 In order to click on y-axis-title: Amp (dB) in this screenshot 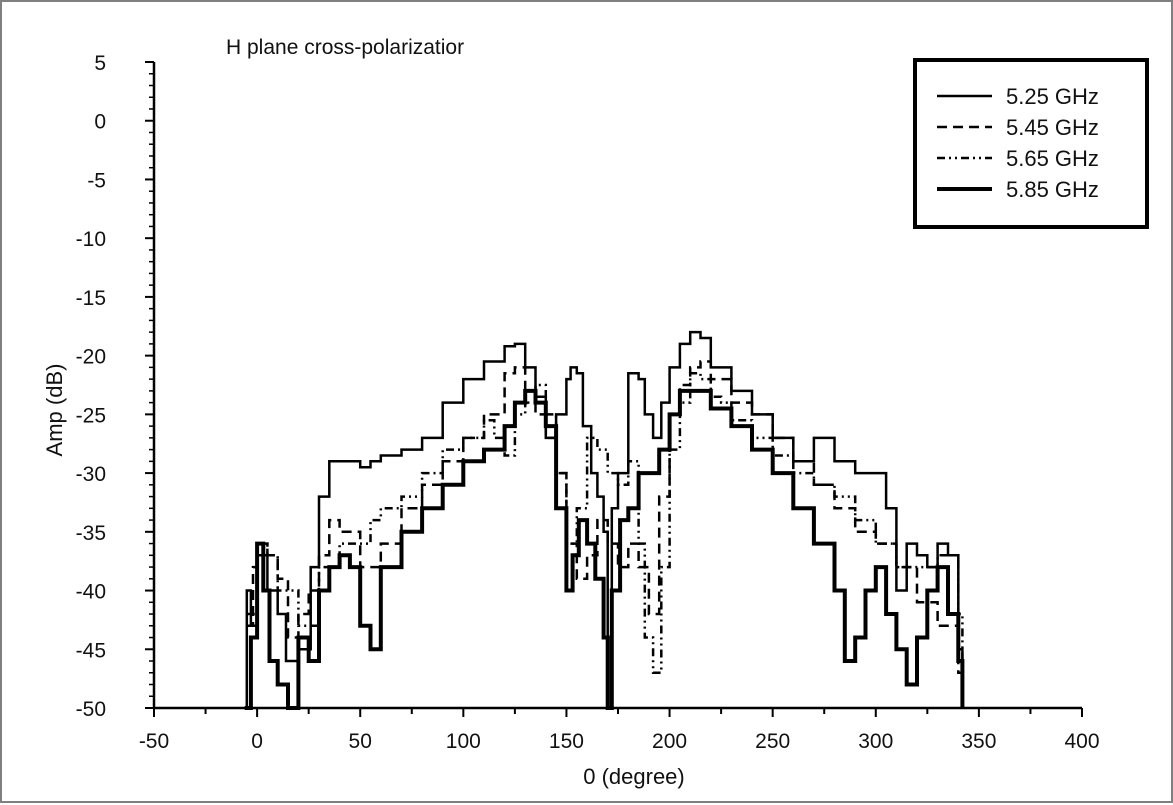, I will do `click(54, 410)`.